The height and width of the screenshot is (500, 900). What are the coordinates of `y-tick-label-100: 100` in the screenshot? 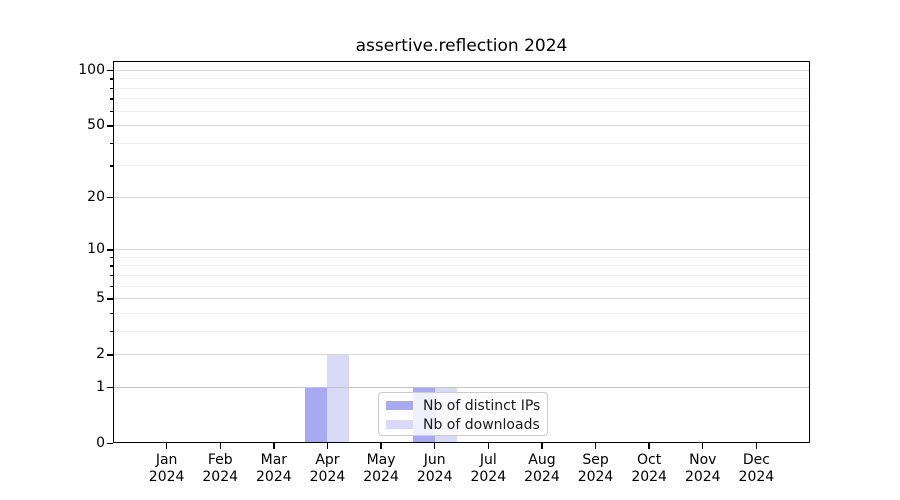 It's located at (91, 70).